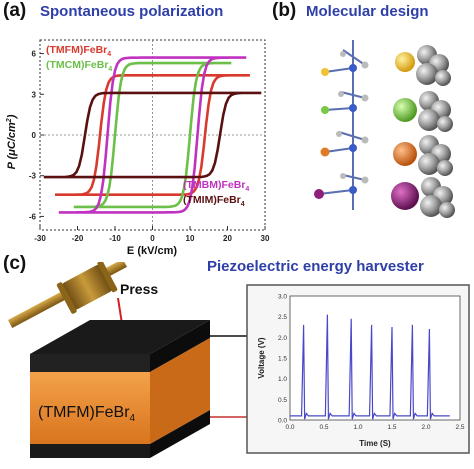 Image resolution: width=474 pixels, height=469 pixels. I want to click on voltage-y-tick-label: 1.5, so click(282, 359).